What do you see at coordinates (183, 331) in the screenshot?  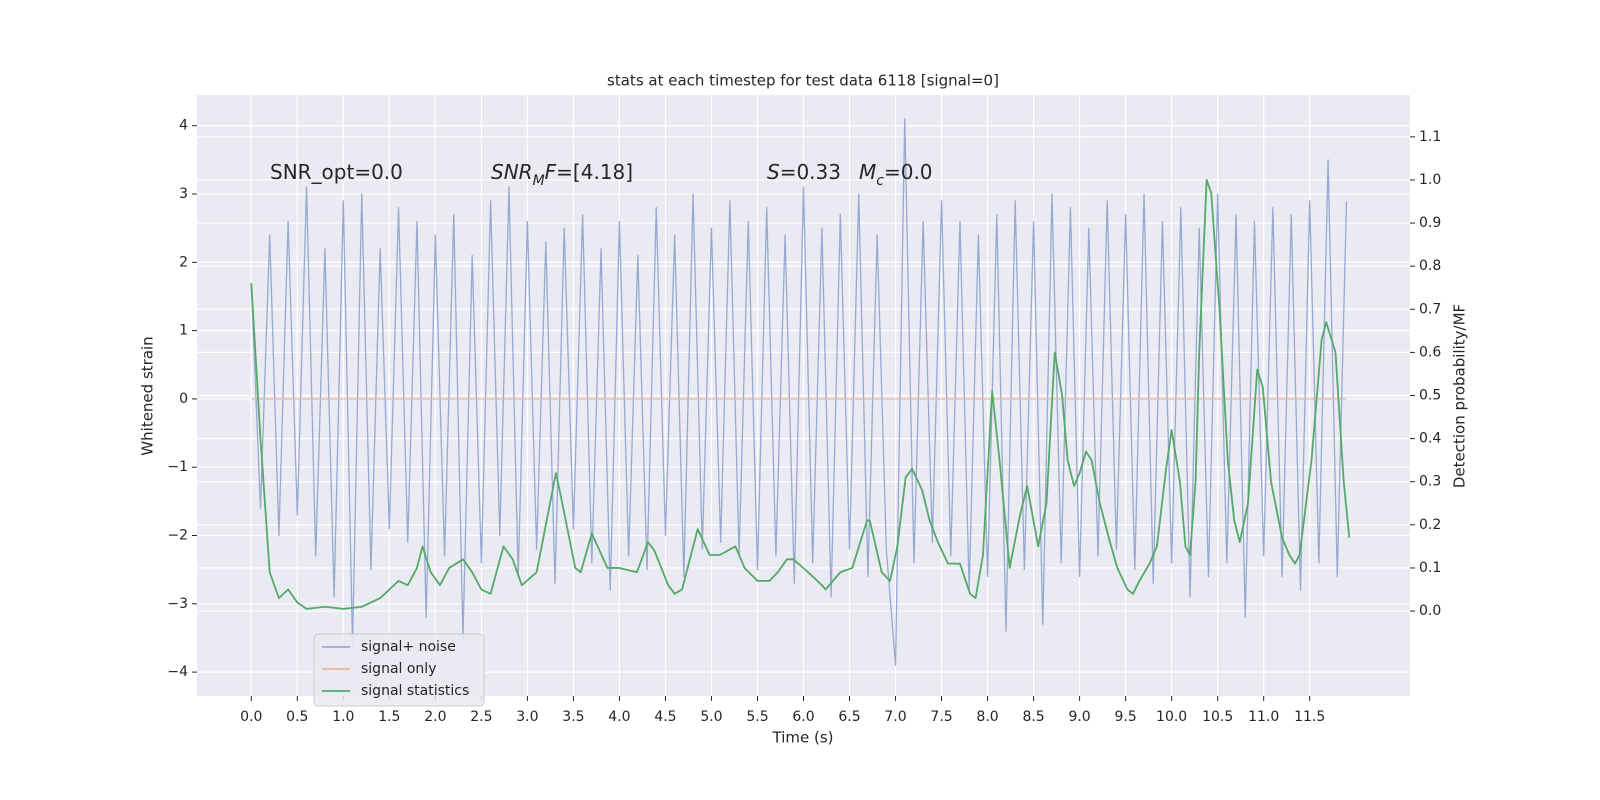 I see `y-tick-label: 1` at bounding box center [183, 331].